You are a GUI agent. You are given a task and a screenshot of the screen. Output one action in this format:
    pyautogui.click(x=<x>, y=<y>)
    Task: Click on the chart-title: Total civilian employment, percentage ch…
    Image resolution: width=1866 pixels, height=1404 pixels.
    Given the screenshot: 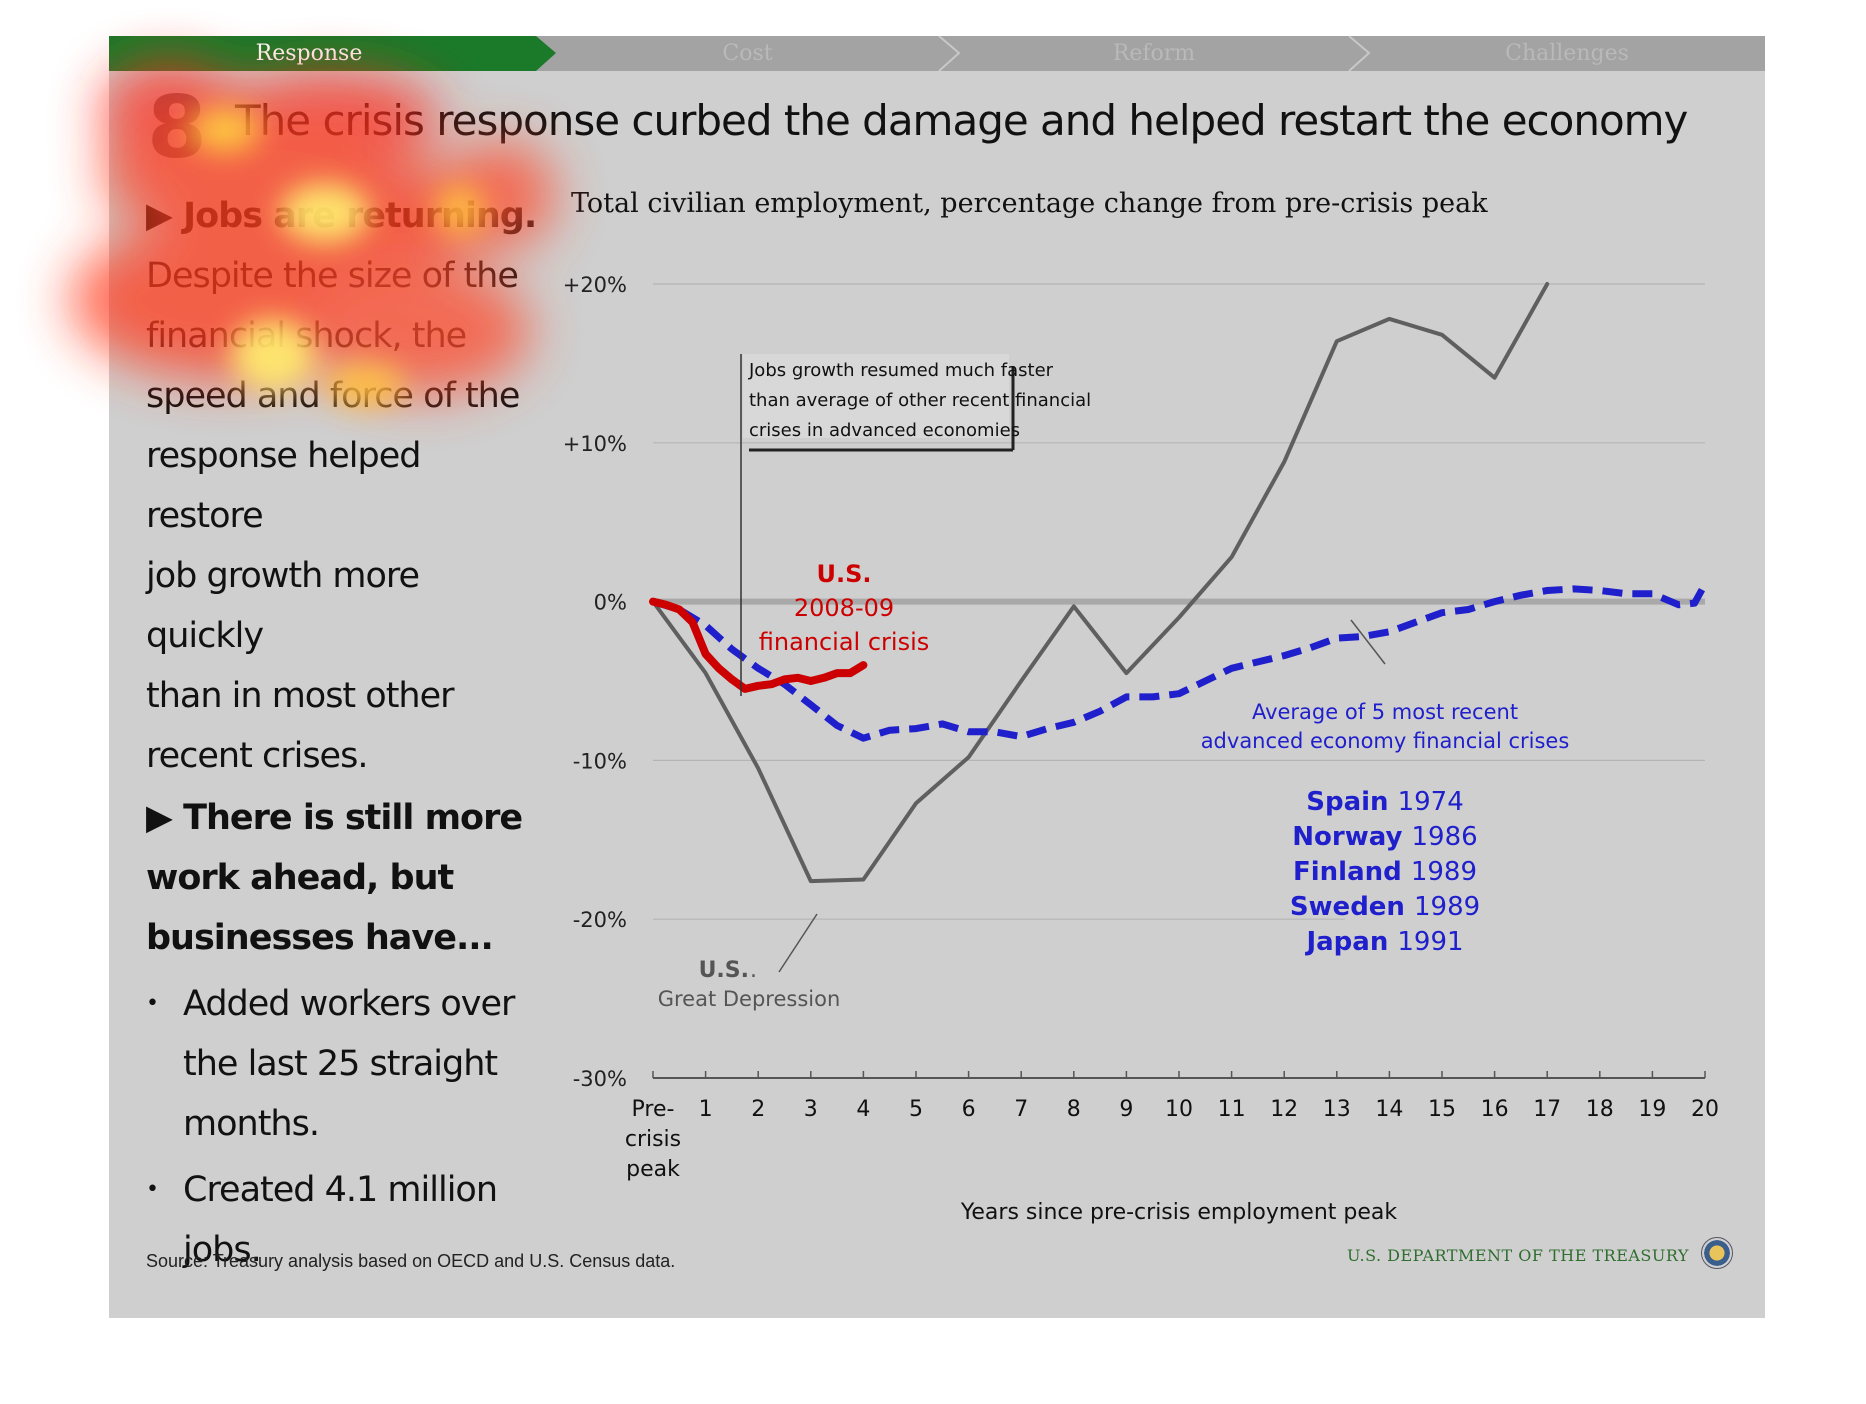 What is the action you would take?
    pyautogui.click(x=1029, y=203)
    